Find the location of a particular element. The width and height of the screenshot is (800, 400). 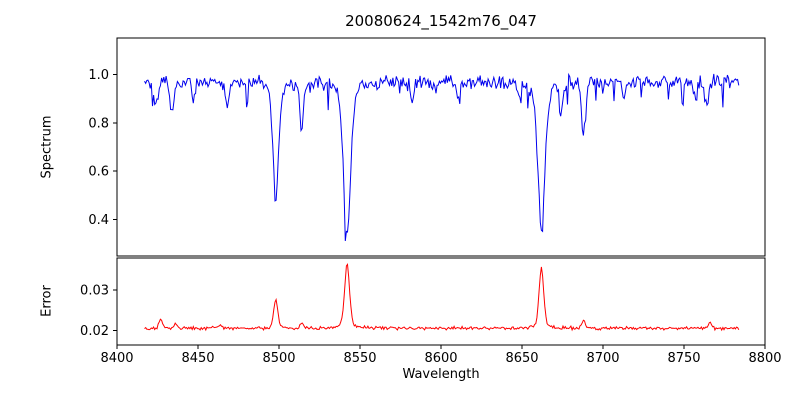

spectrum-y-tick-label: 0.8 is located at coordinates (98, 123).